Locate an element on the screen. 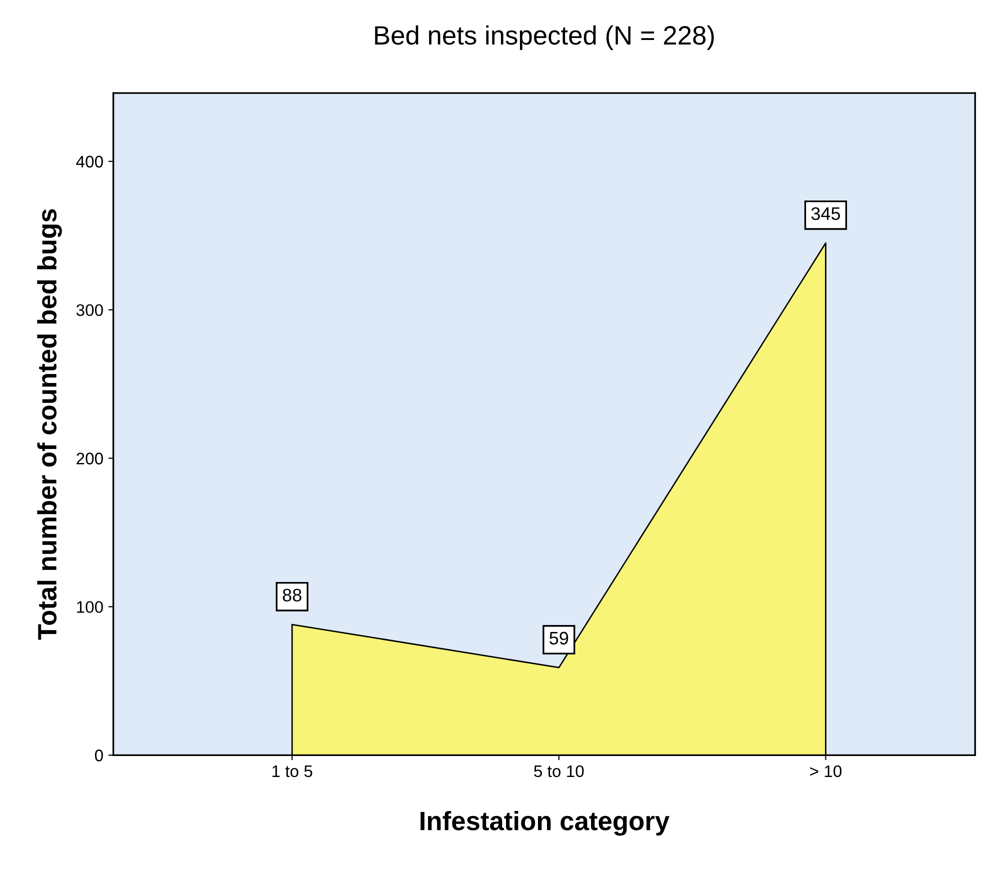  chart-title: Bed nets inspected (N = 228) is located at coordinates (544, 37).